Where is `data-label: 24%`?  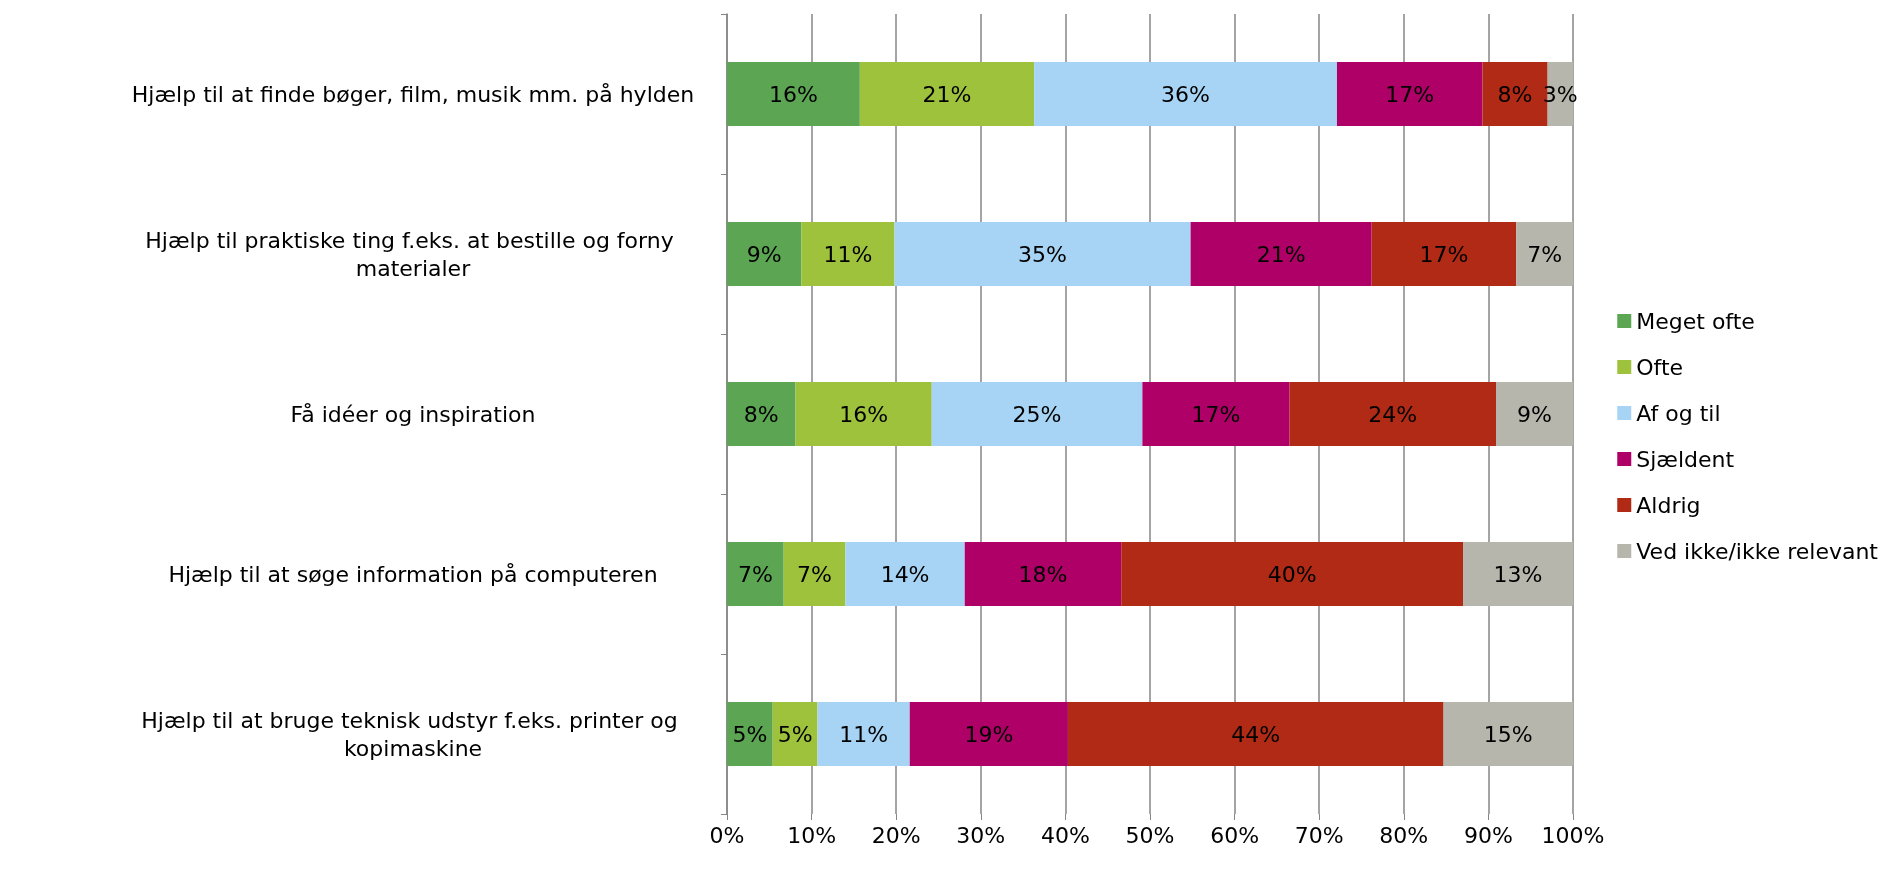 data-label: 24% is located at coordinates (1393, 414).